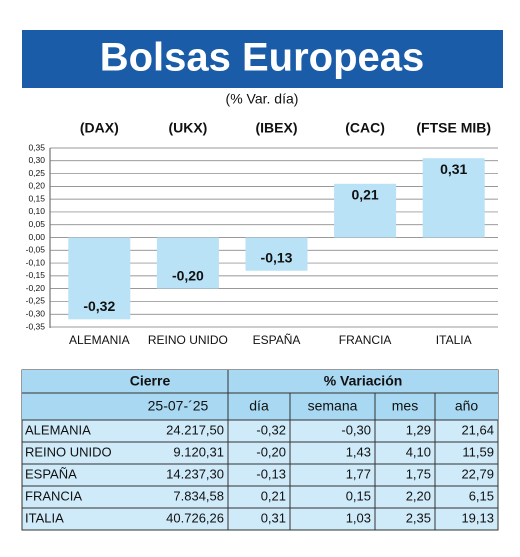  I want to click on y-tick-label: 0,35, so click(36, 147).